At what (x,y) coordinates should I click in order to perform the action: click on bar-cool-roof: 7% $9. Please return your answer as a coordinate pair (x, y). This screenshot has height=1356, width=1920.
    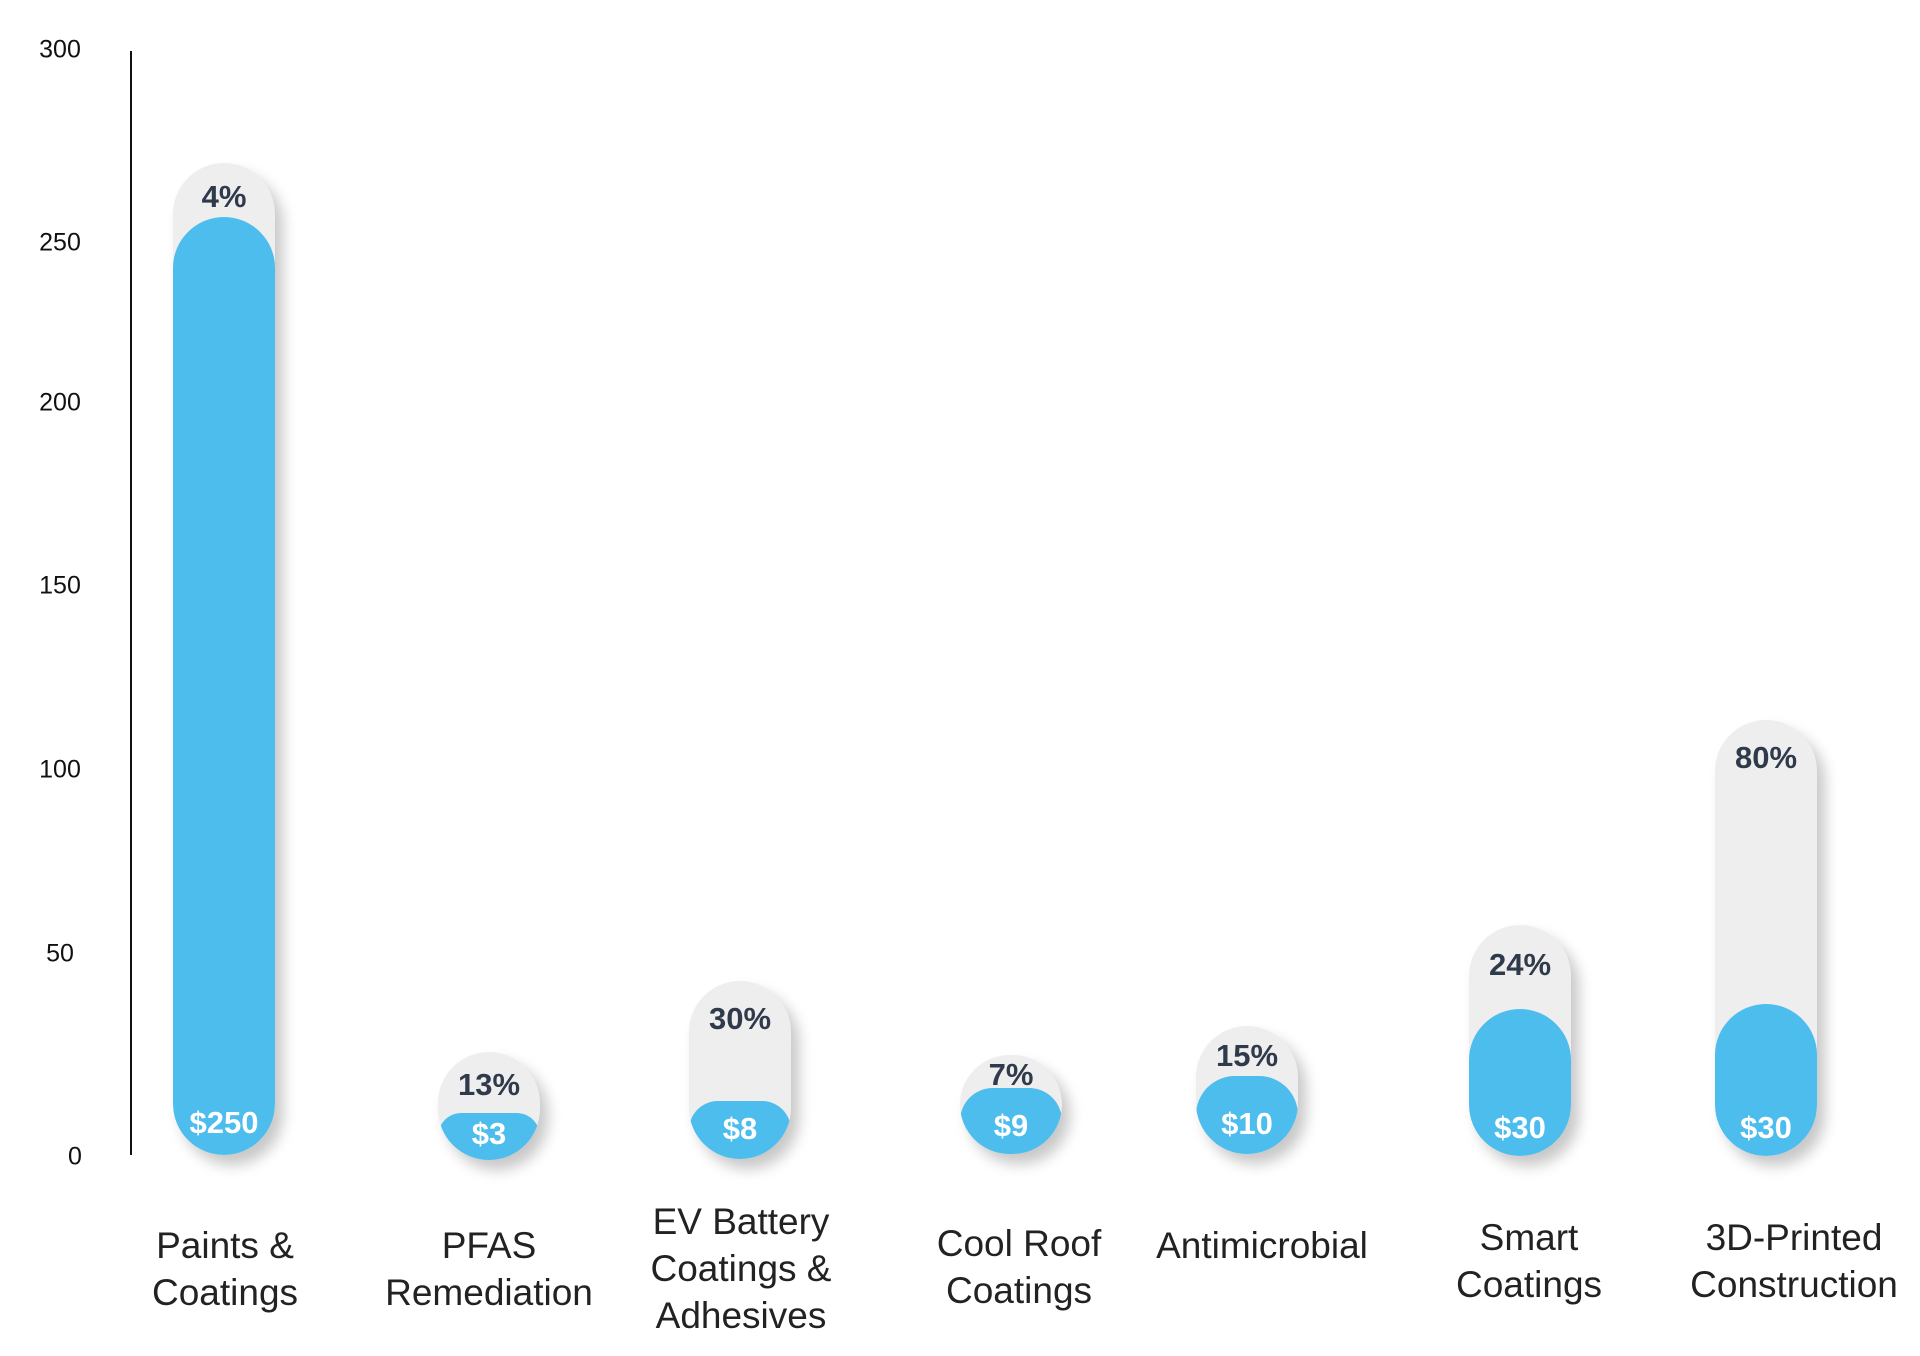
    Looking at the image, I should click on (1011, 1104).